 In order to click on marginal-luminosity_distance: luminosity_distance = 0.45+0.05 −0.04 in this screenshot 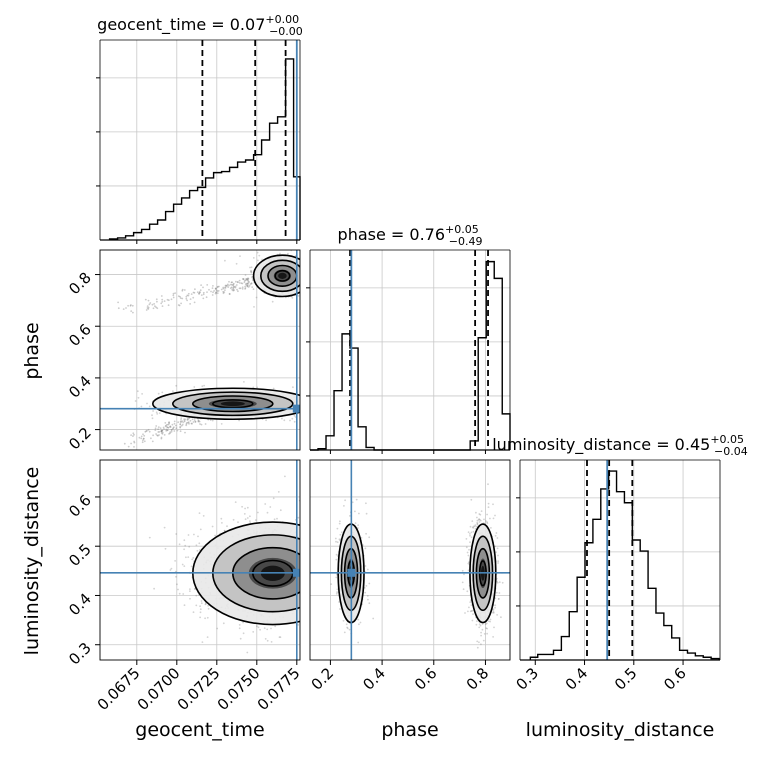, I will do `click(620, 546)`.